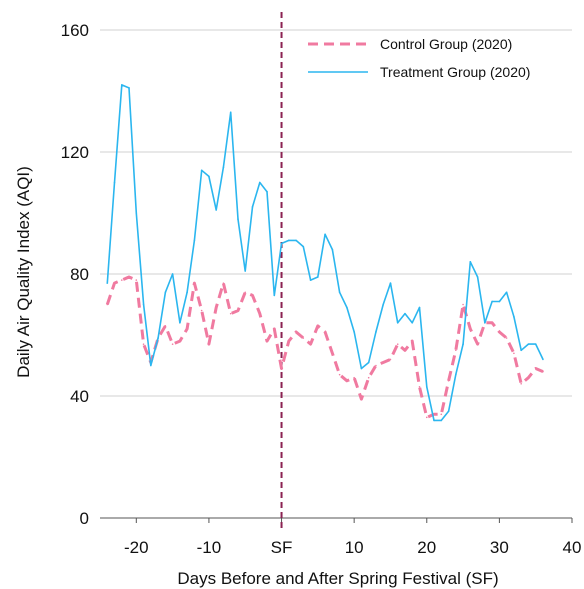 Image resolution: width=584 pixels, height=589 pixels. What do you see at coordinates (136, 547) in the screenshot?
I see `x-tick-label: -20` at bounding box center [136, 547].